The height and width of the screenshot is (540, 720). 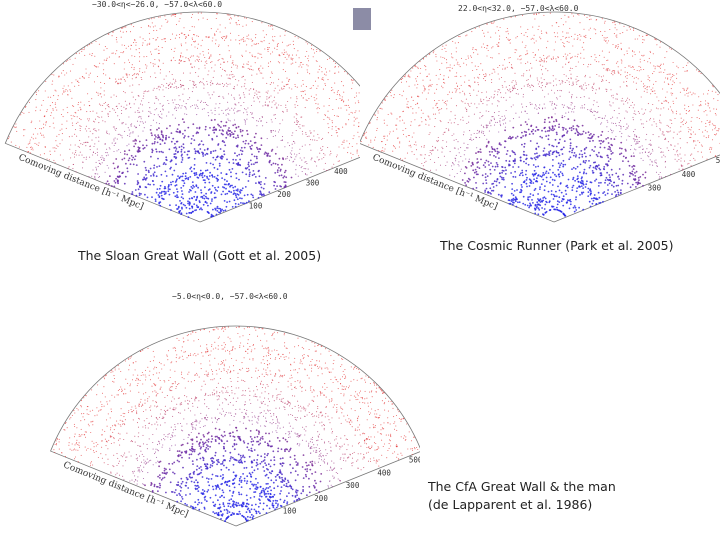 What do you see at coordinates (557, 245) in the screenshot?
I see `caption-cosmic-runner: The Cosmic Runner (Park et al. 2005)` at bounding box center [557, 245].